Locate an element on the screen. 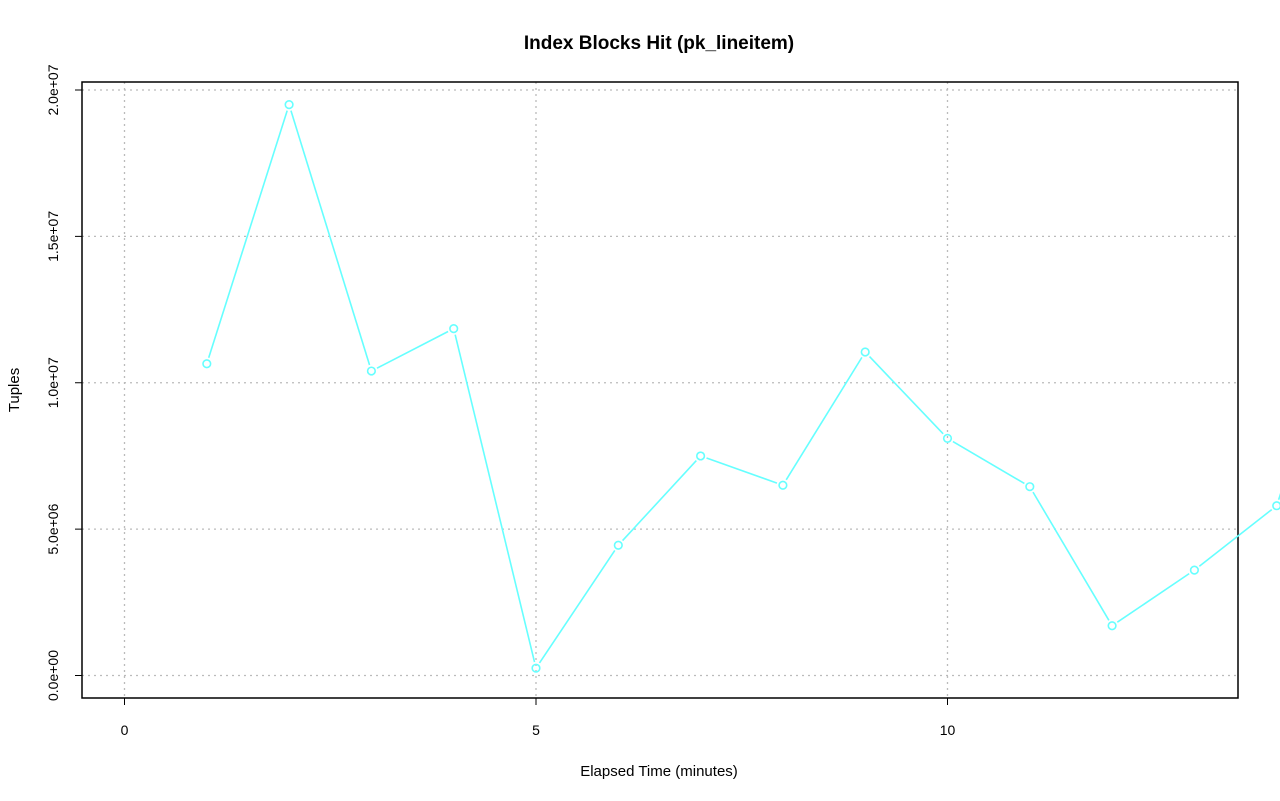 The image size is (1280, 801). y-tick-label: 2.0e+07 is located at coordinates (53, 89).